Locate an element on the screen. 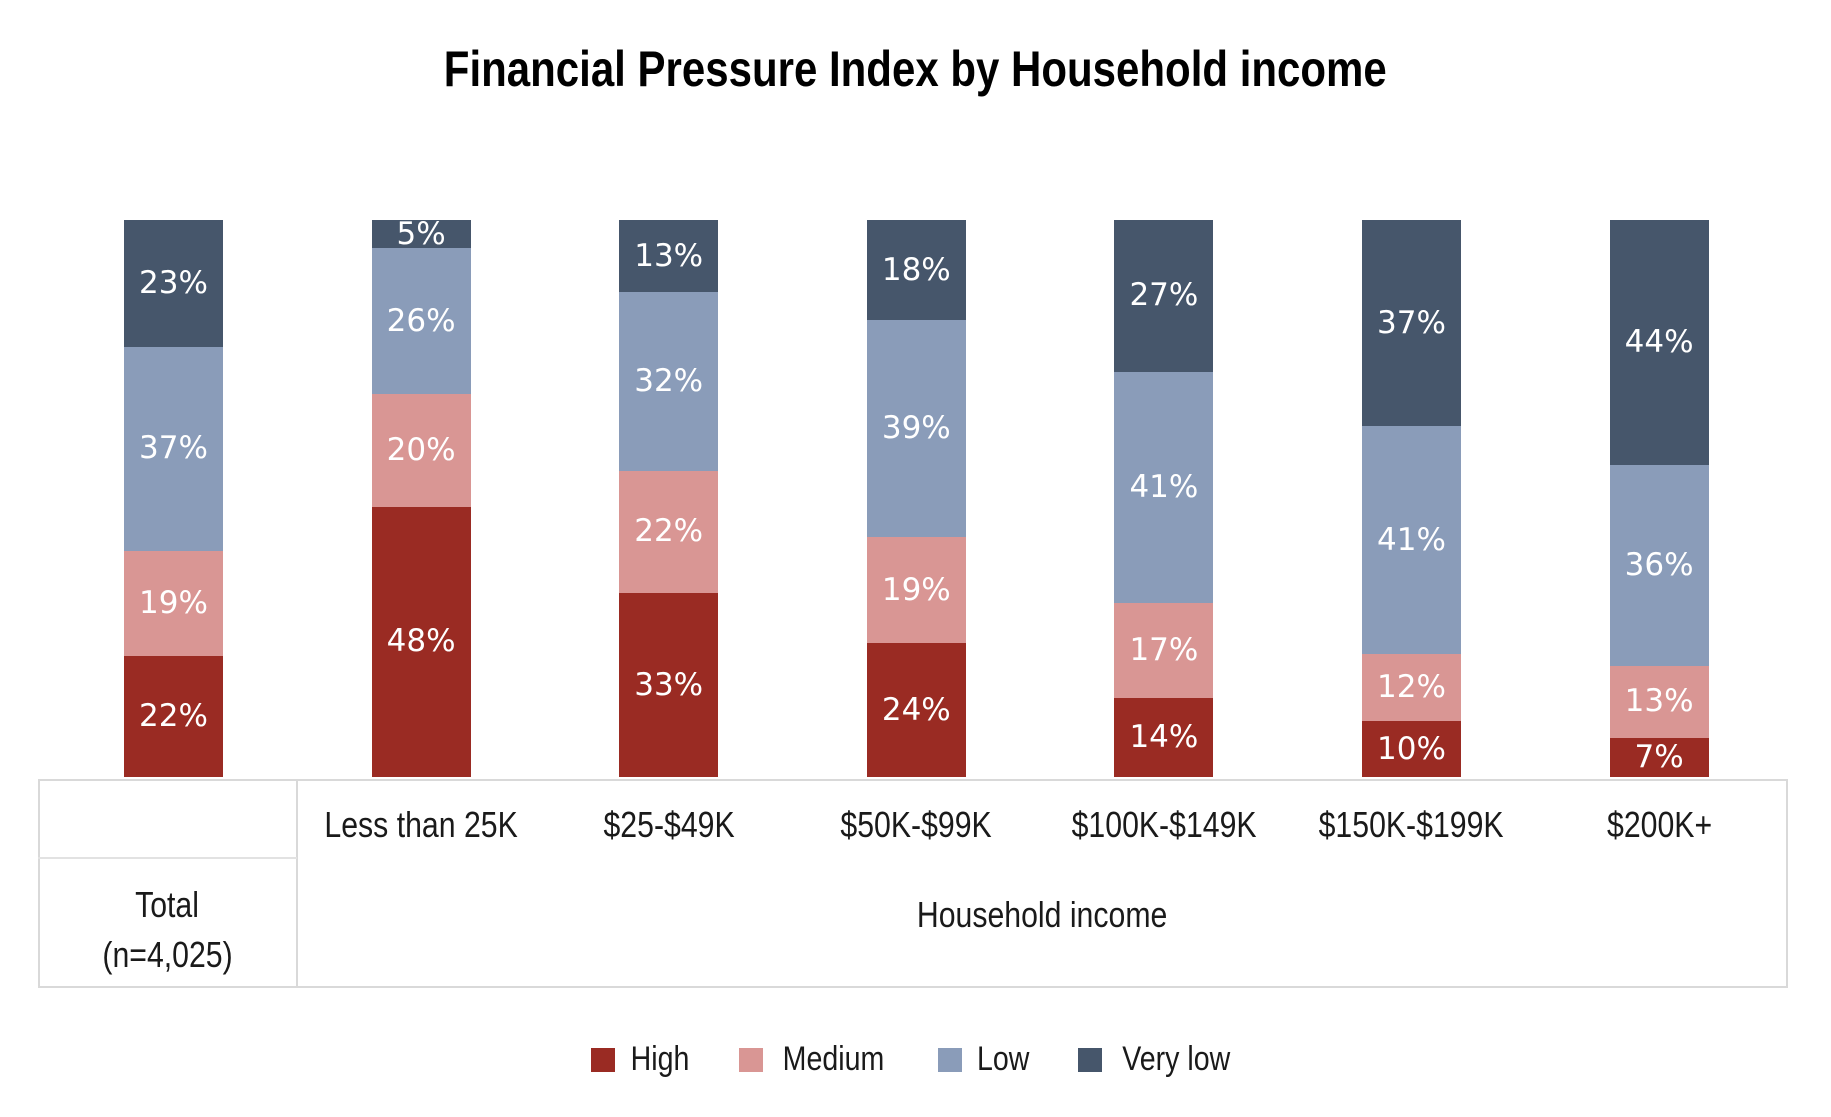  bar-segment-low: 37% is located at coordinates (173, 448).